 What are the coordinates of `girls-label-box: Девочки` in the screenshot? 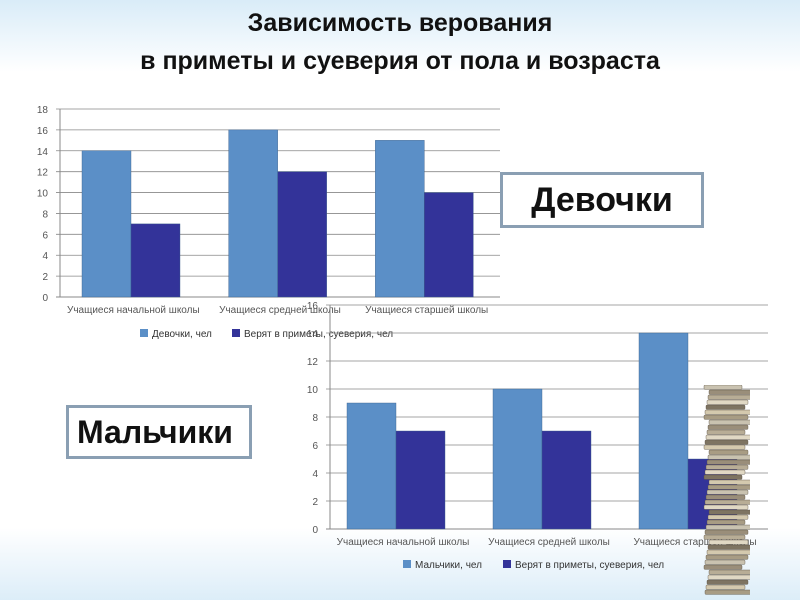 It's located at (602, 200).